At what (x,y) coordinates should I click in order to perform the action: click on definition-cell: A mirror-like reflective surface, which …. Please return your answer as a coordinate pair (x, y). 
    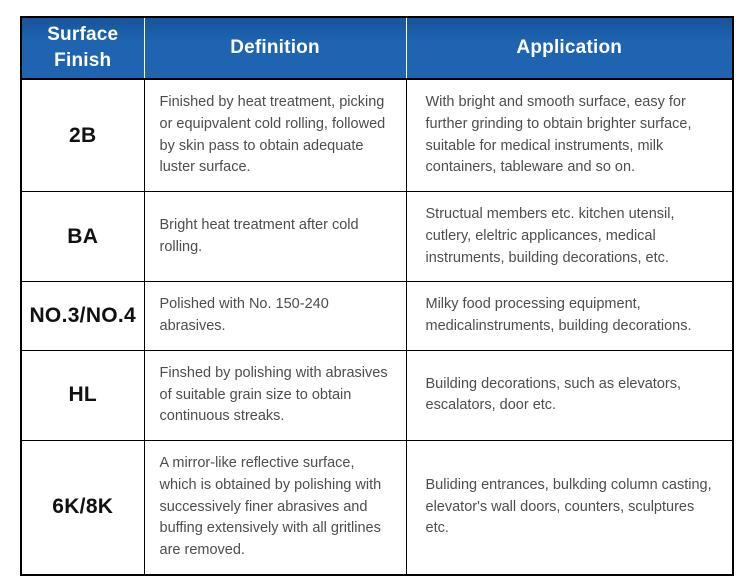
    Looking at the image, I should click on (275, 507).